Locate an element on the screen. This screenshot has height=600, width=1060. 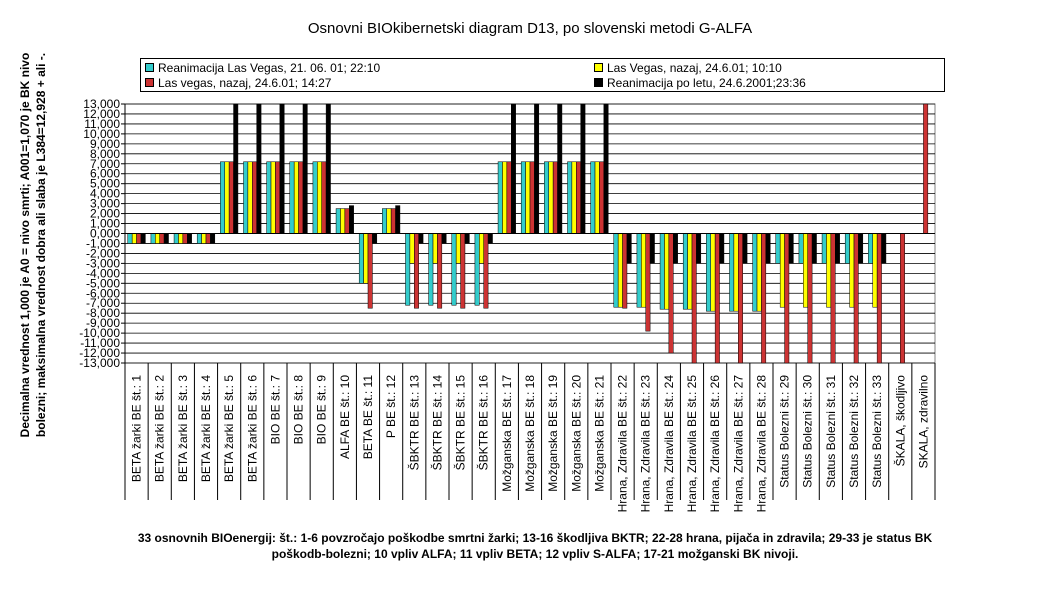
legend-item-3: Las vegas, nazaj, 24.6.01; 14:27 is located at coordinates (238, 83).